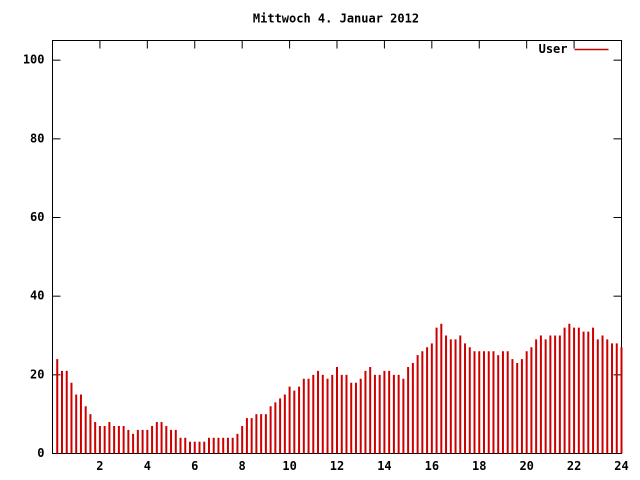 Image resolution: width=640 pixels, height=480 pixels. Describe the element at coordinates (242, 466) in the screenshot. I see `x-tick-label: 8` at that location.